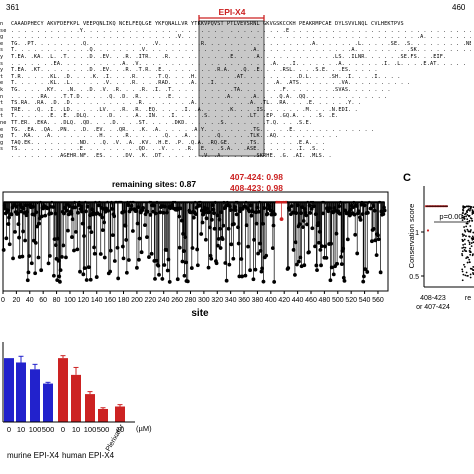 The width and height of the screenshot is (474, 474). I want to click on x-tick-label: 180, so click(124, 300).